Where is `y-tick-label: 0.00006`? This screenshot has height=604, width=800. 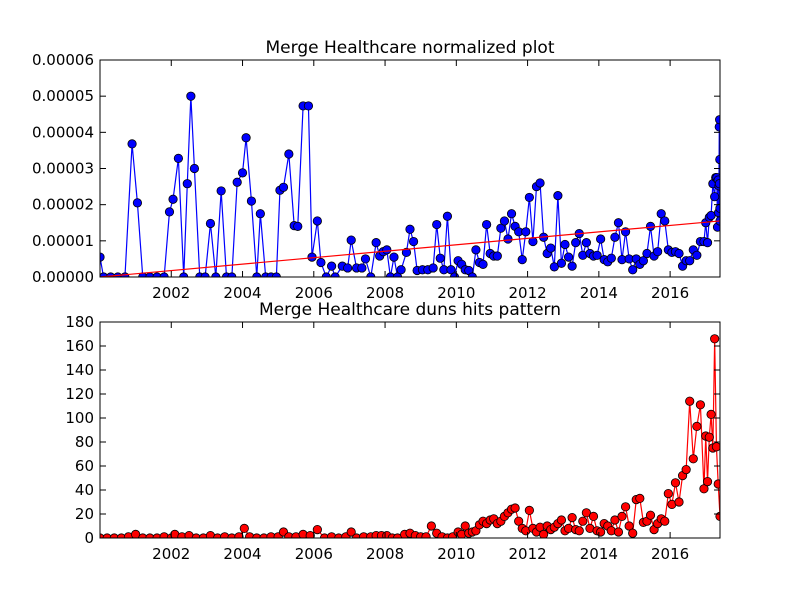
y-tick-label: 0.00006 is located at coordinates (63, 60).